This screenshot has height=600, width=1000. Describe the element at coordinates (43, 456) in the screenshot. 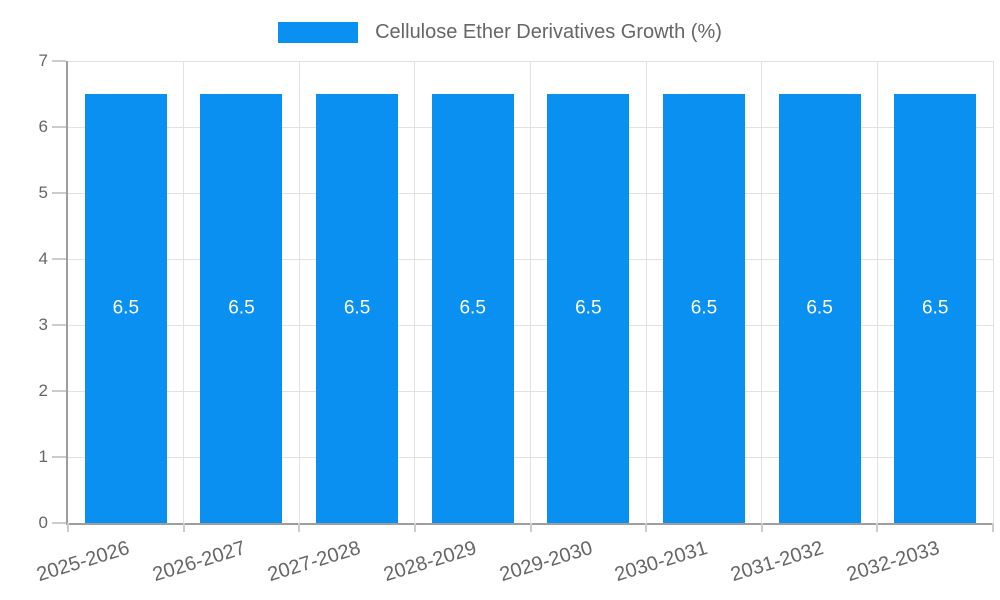

I see `y-tick-label: 1` at that location.